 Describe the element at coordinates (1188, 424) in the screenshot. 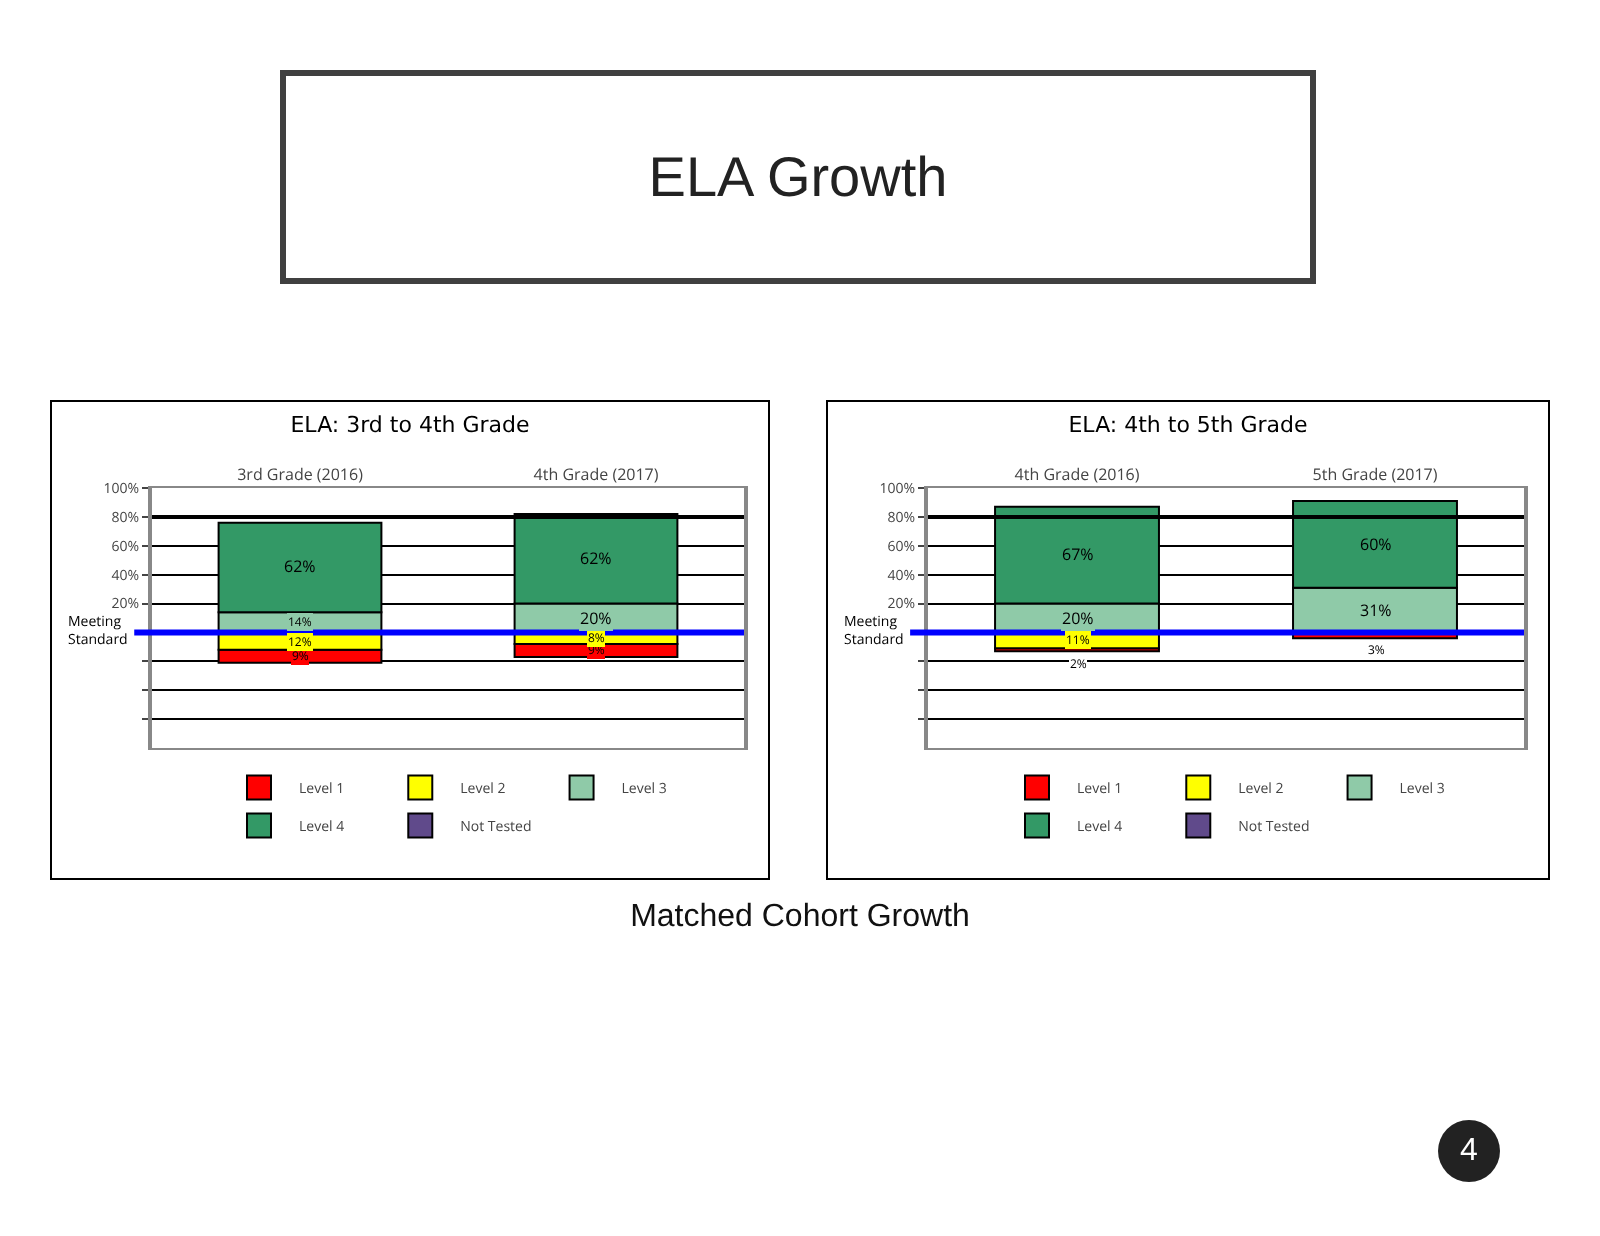

I see `chart-title: ELA: 4th to 5th Grade` at that location.